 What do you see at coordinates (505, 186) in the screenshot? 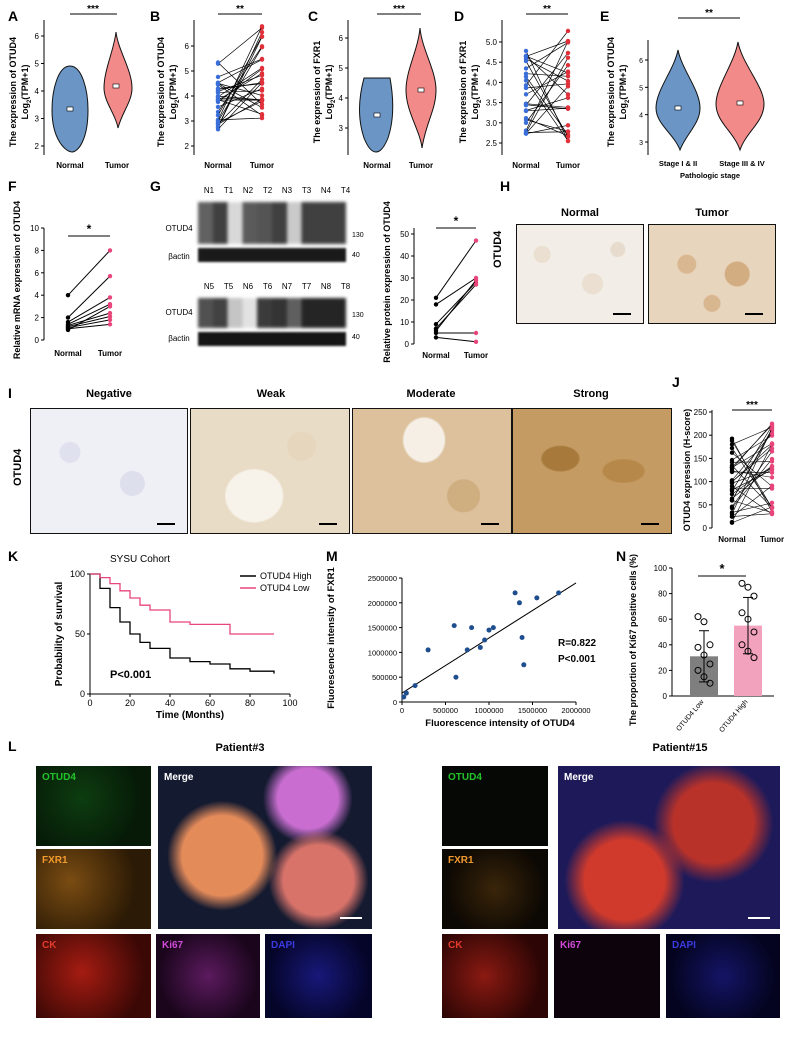
I see `panel-letter-h: H` at bounding box center [505, 186].